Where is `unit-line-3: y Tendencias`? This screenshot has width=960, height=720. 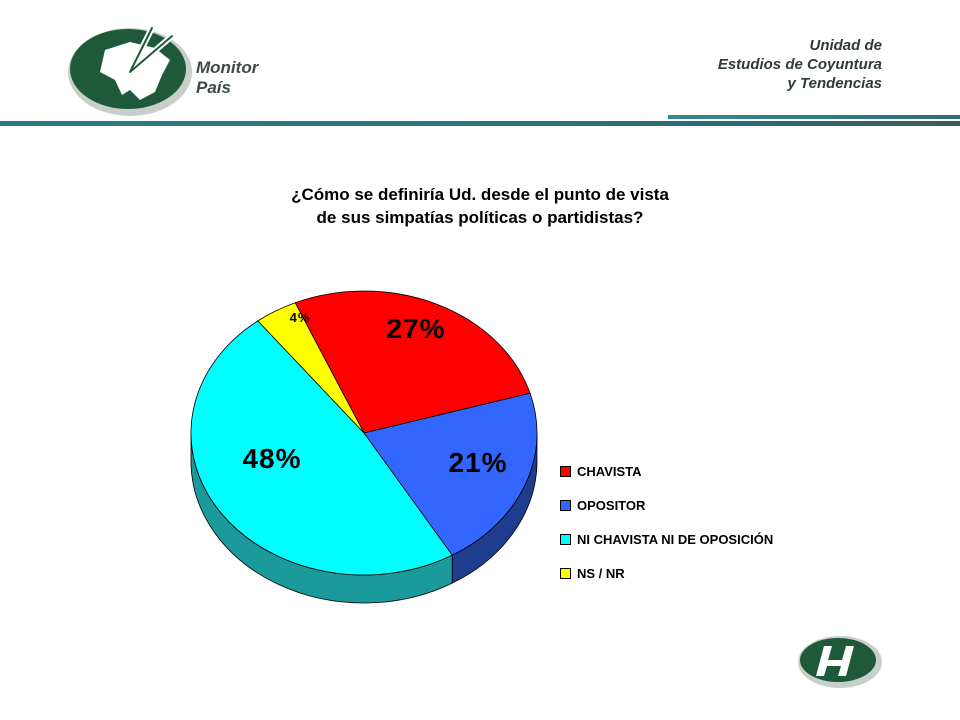
unit-line-3: y Tendencias is located at coordinates (834, 83).